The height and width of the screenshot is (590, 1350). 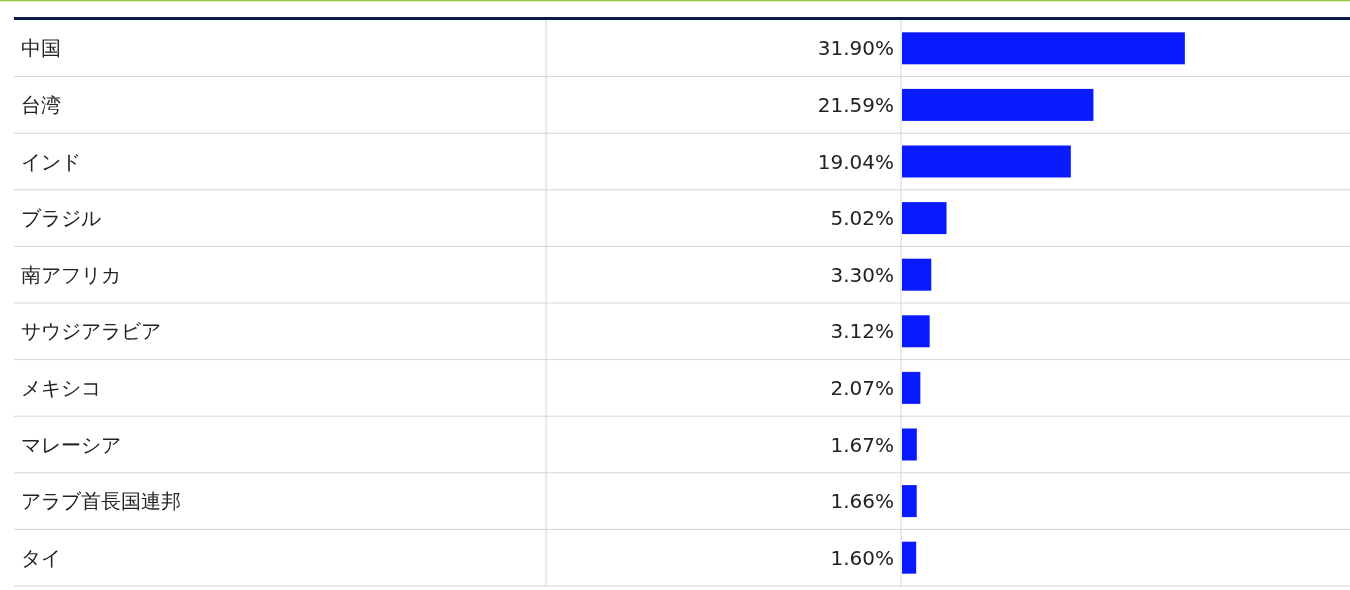 I want to click on data-label: 1.67%, so click(x=862, y=444).